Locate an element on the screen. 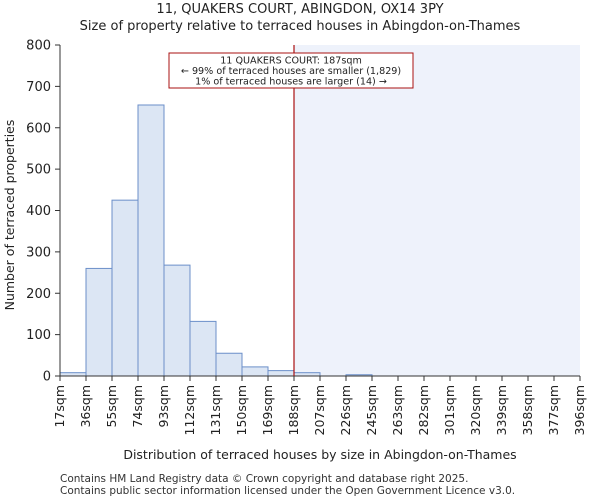 The height and width of the screenshot is (500, 600). y-tick-label: 700 is located at coordinates (38, 87).